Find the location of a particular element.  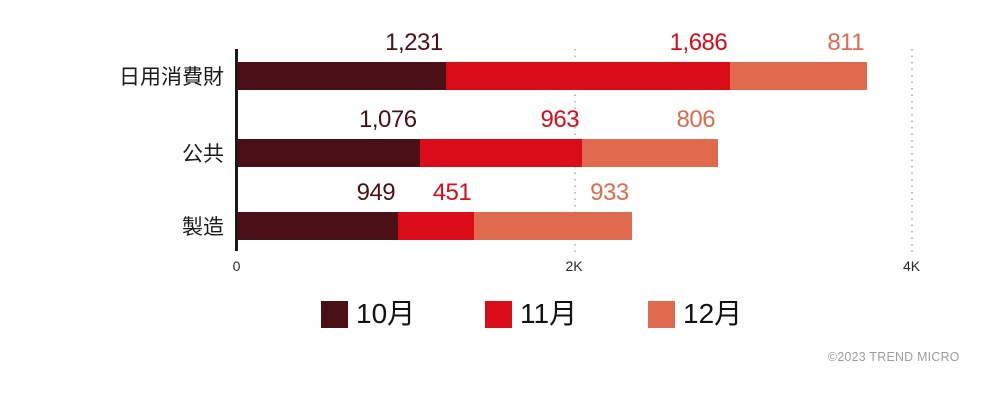

legend-label: 11月 is located at coordinates (549, 313).